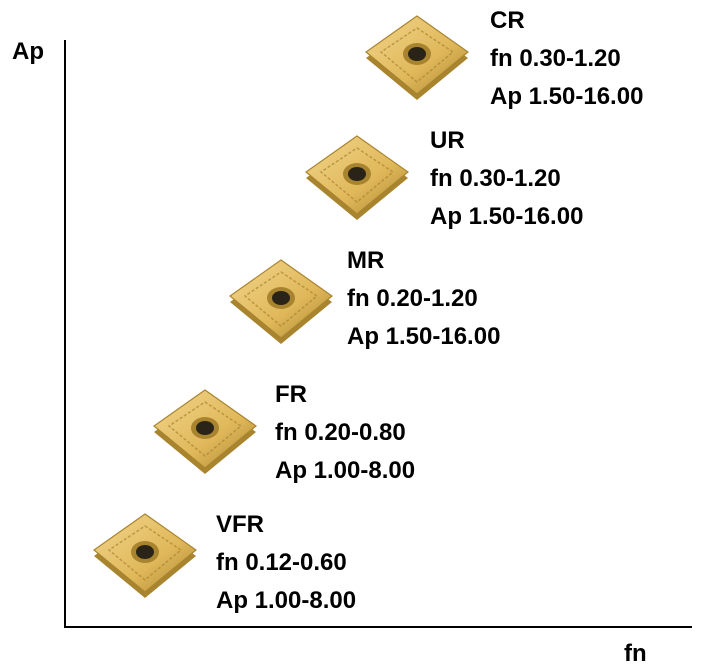  I want to click on grade-label-mr: MR fn 0.20-1.20 Ap 1.50-16.00, so click(423, 299).